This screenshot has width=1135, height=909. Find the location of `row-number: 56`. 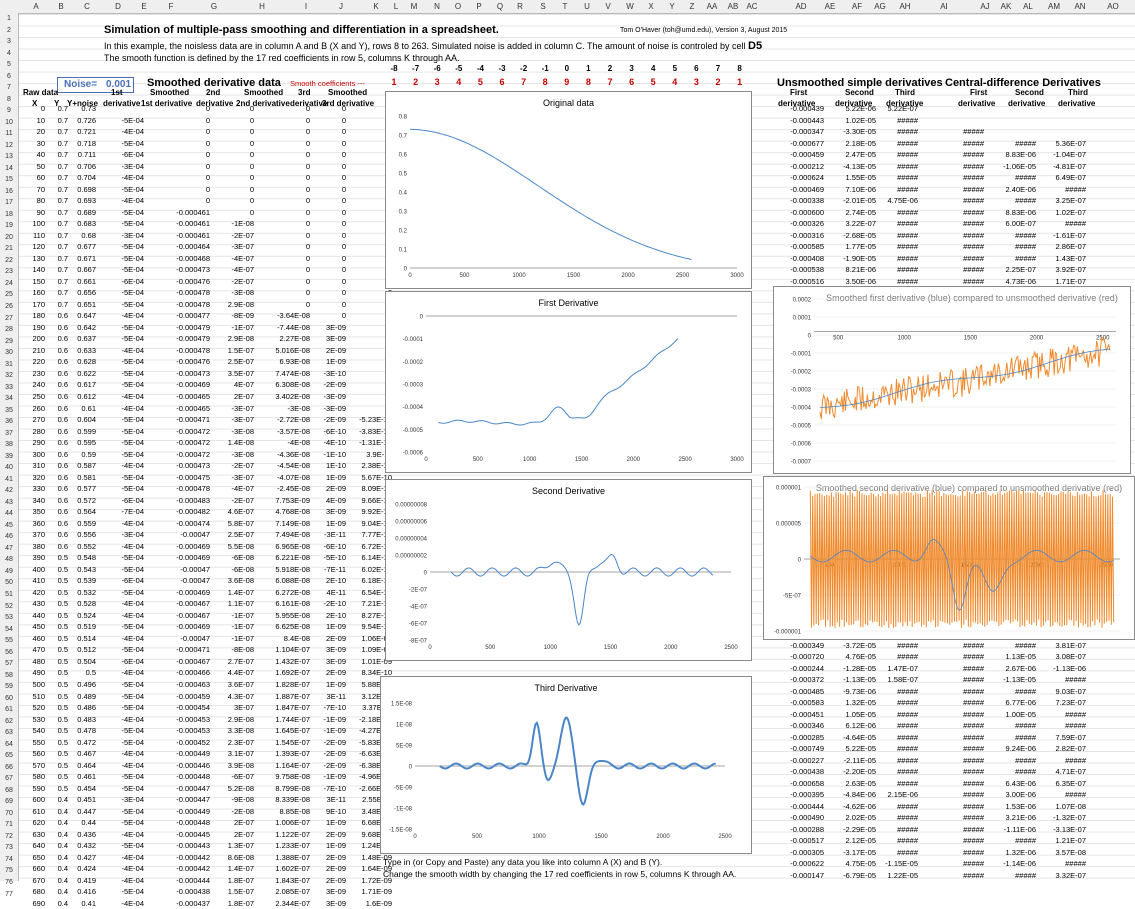

row-number: 56 is located at coordinates (9, 652).